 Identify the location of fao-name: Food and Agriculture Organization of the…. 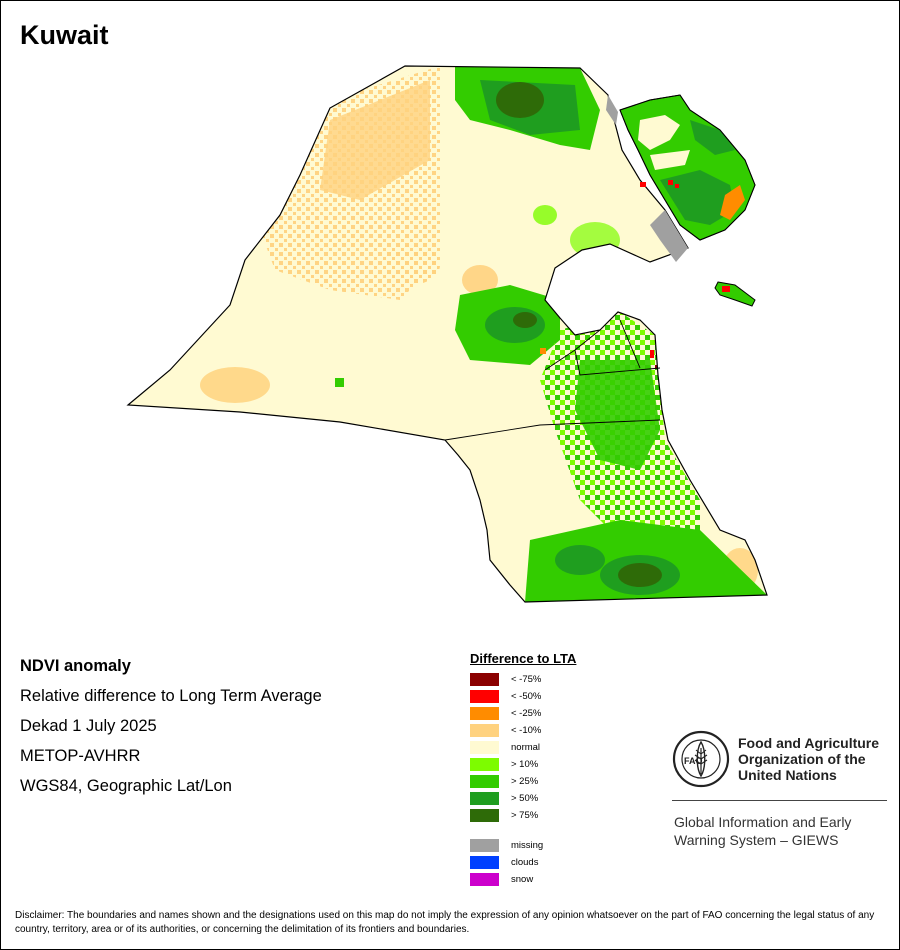
(809, 759).